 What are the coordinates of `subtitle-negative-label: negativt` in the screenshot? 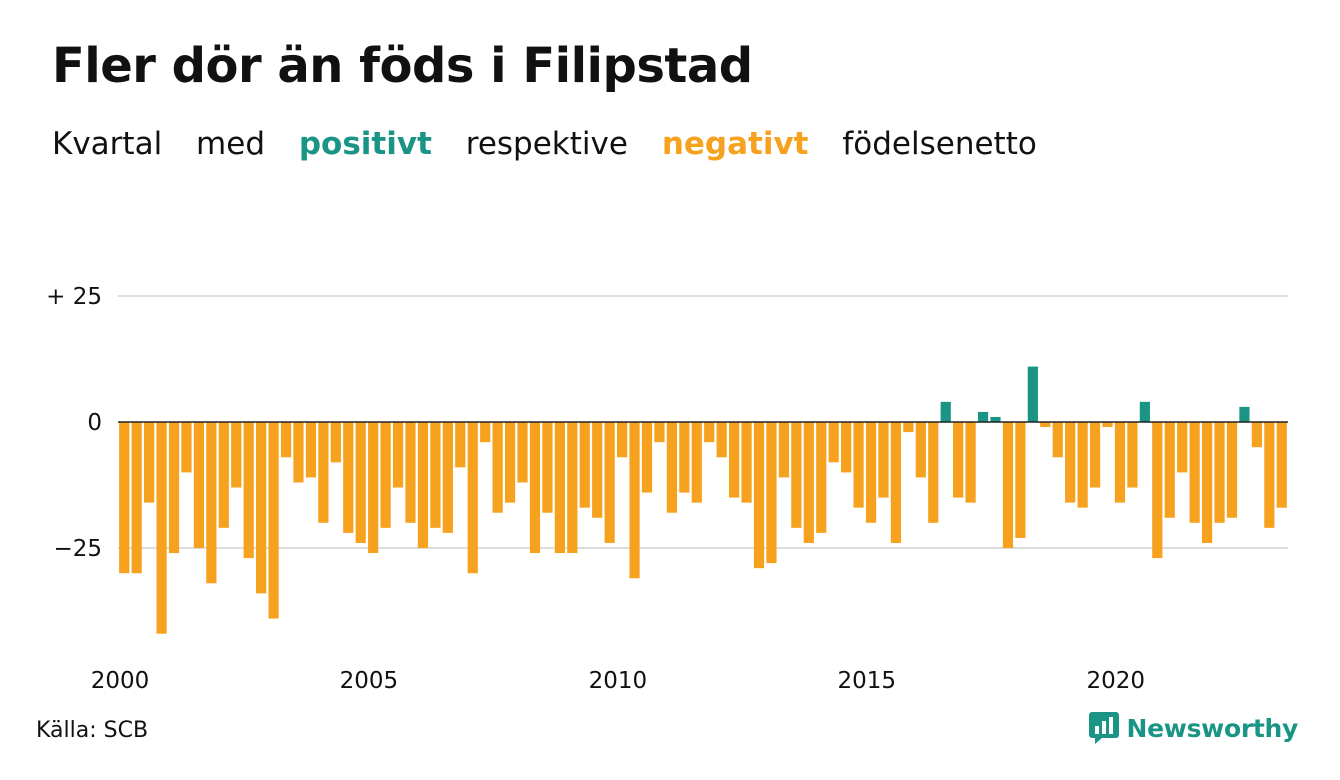 It's located at (735, 144).